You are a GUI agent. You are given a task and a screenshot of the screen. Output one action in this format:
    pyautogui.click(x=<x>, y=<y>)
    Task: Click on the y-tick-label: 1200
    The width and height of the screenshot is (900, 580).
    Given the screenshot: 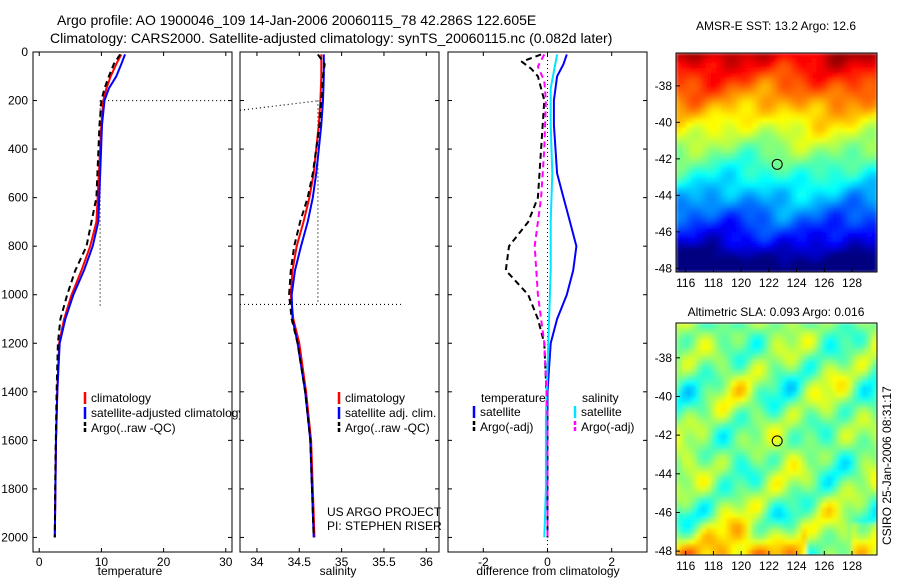 What is the action you would take?
    pyautogui.click(x=14, y=343)
    